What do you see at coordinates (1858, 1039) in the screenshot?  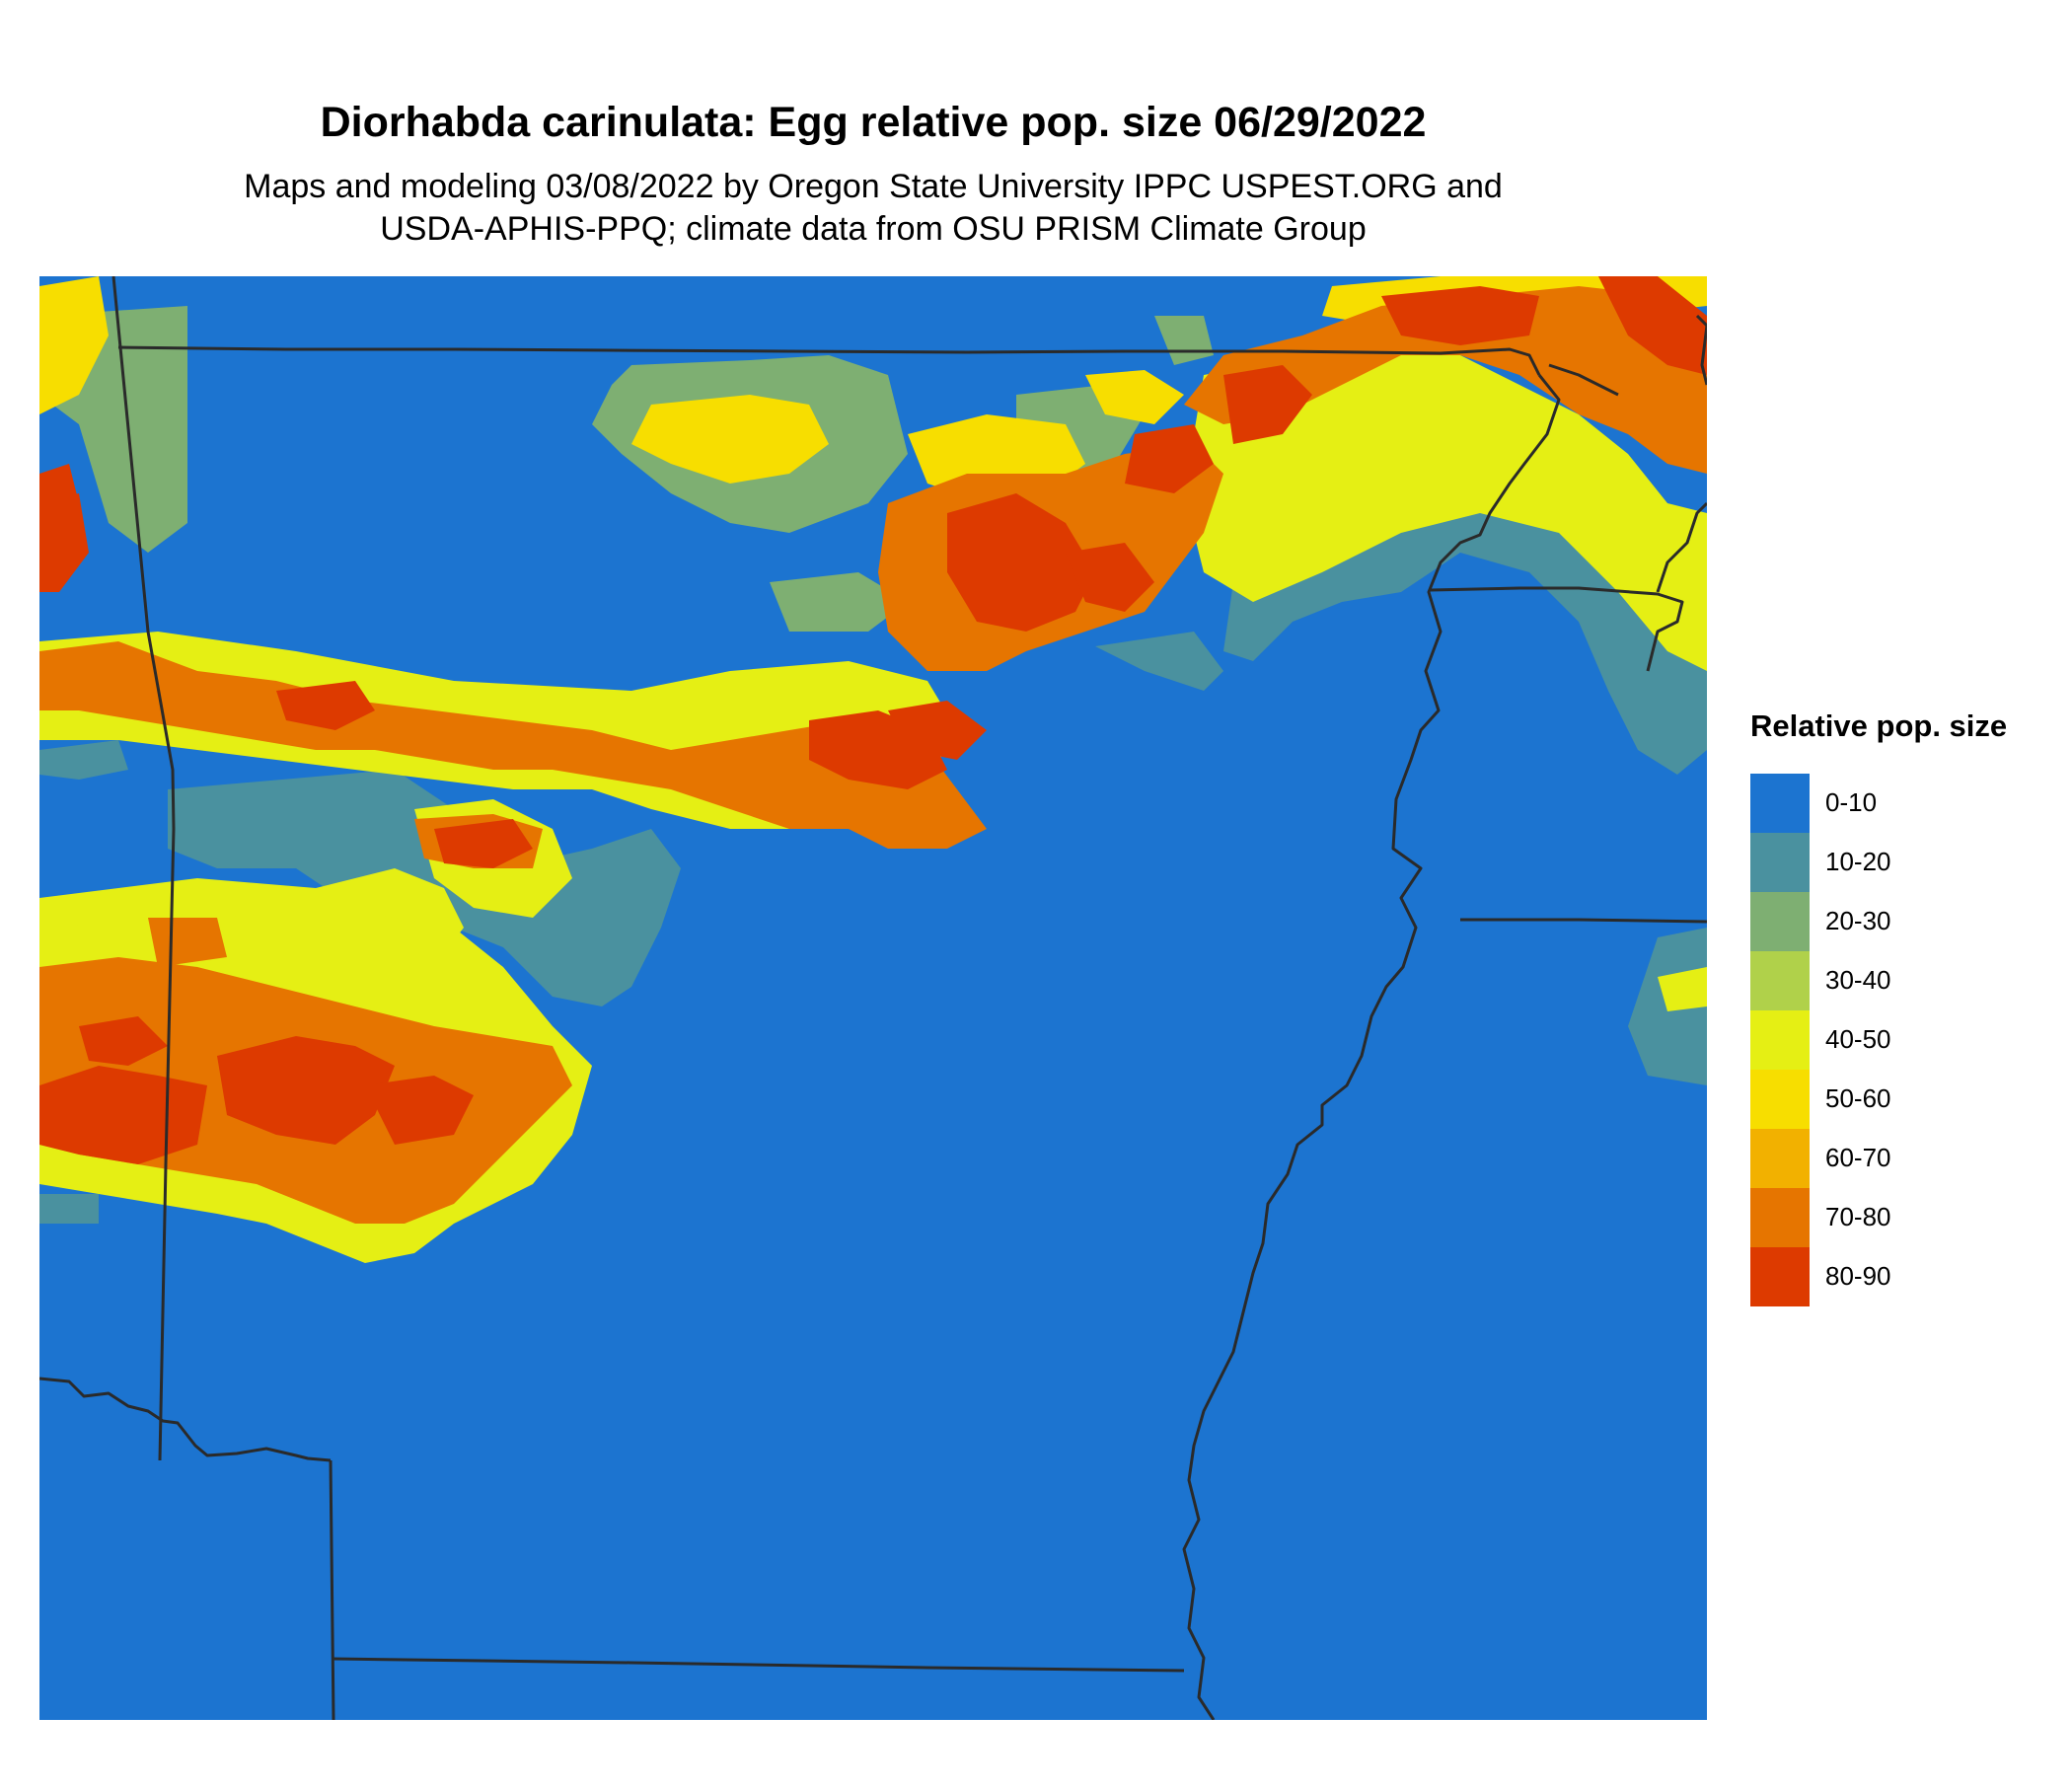 I see `legend-label: 40-50` at bounding box center [1858, 1039].